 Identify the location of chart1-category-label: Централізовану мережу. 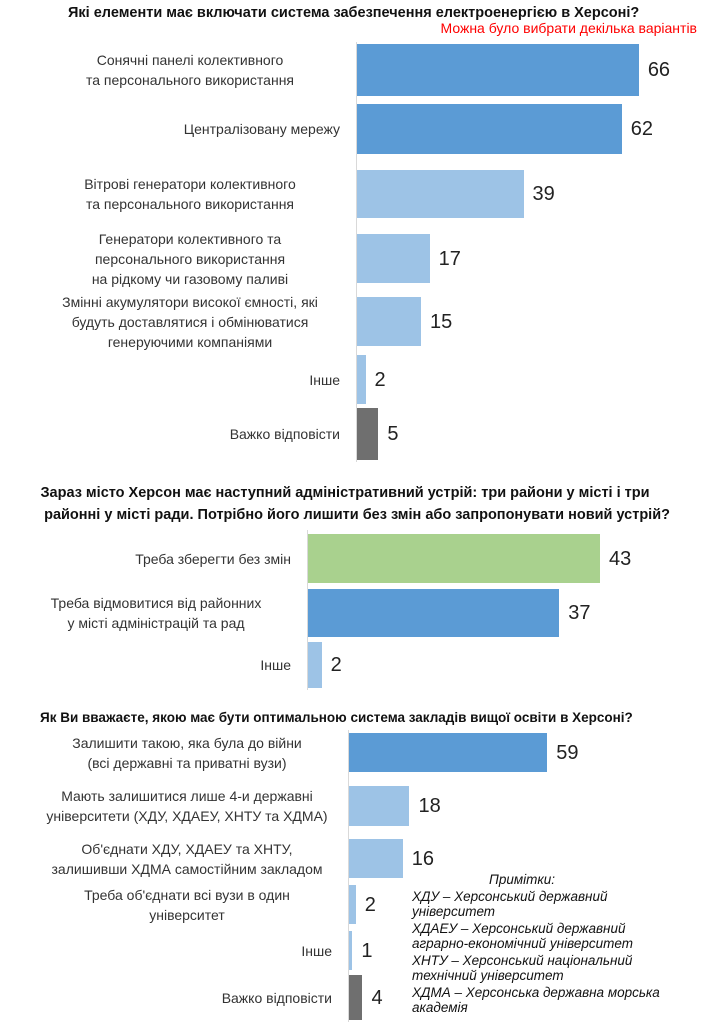
(261, 129).